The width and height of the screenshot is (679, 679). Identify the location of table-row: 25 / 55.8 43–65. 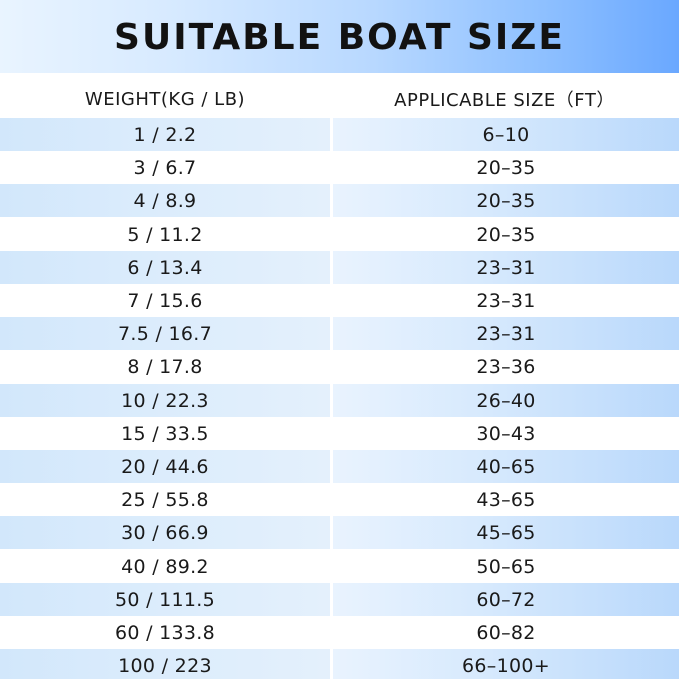
(339, 499).